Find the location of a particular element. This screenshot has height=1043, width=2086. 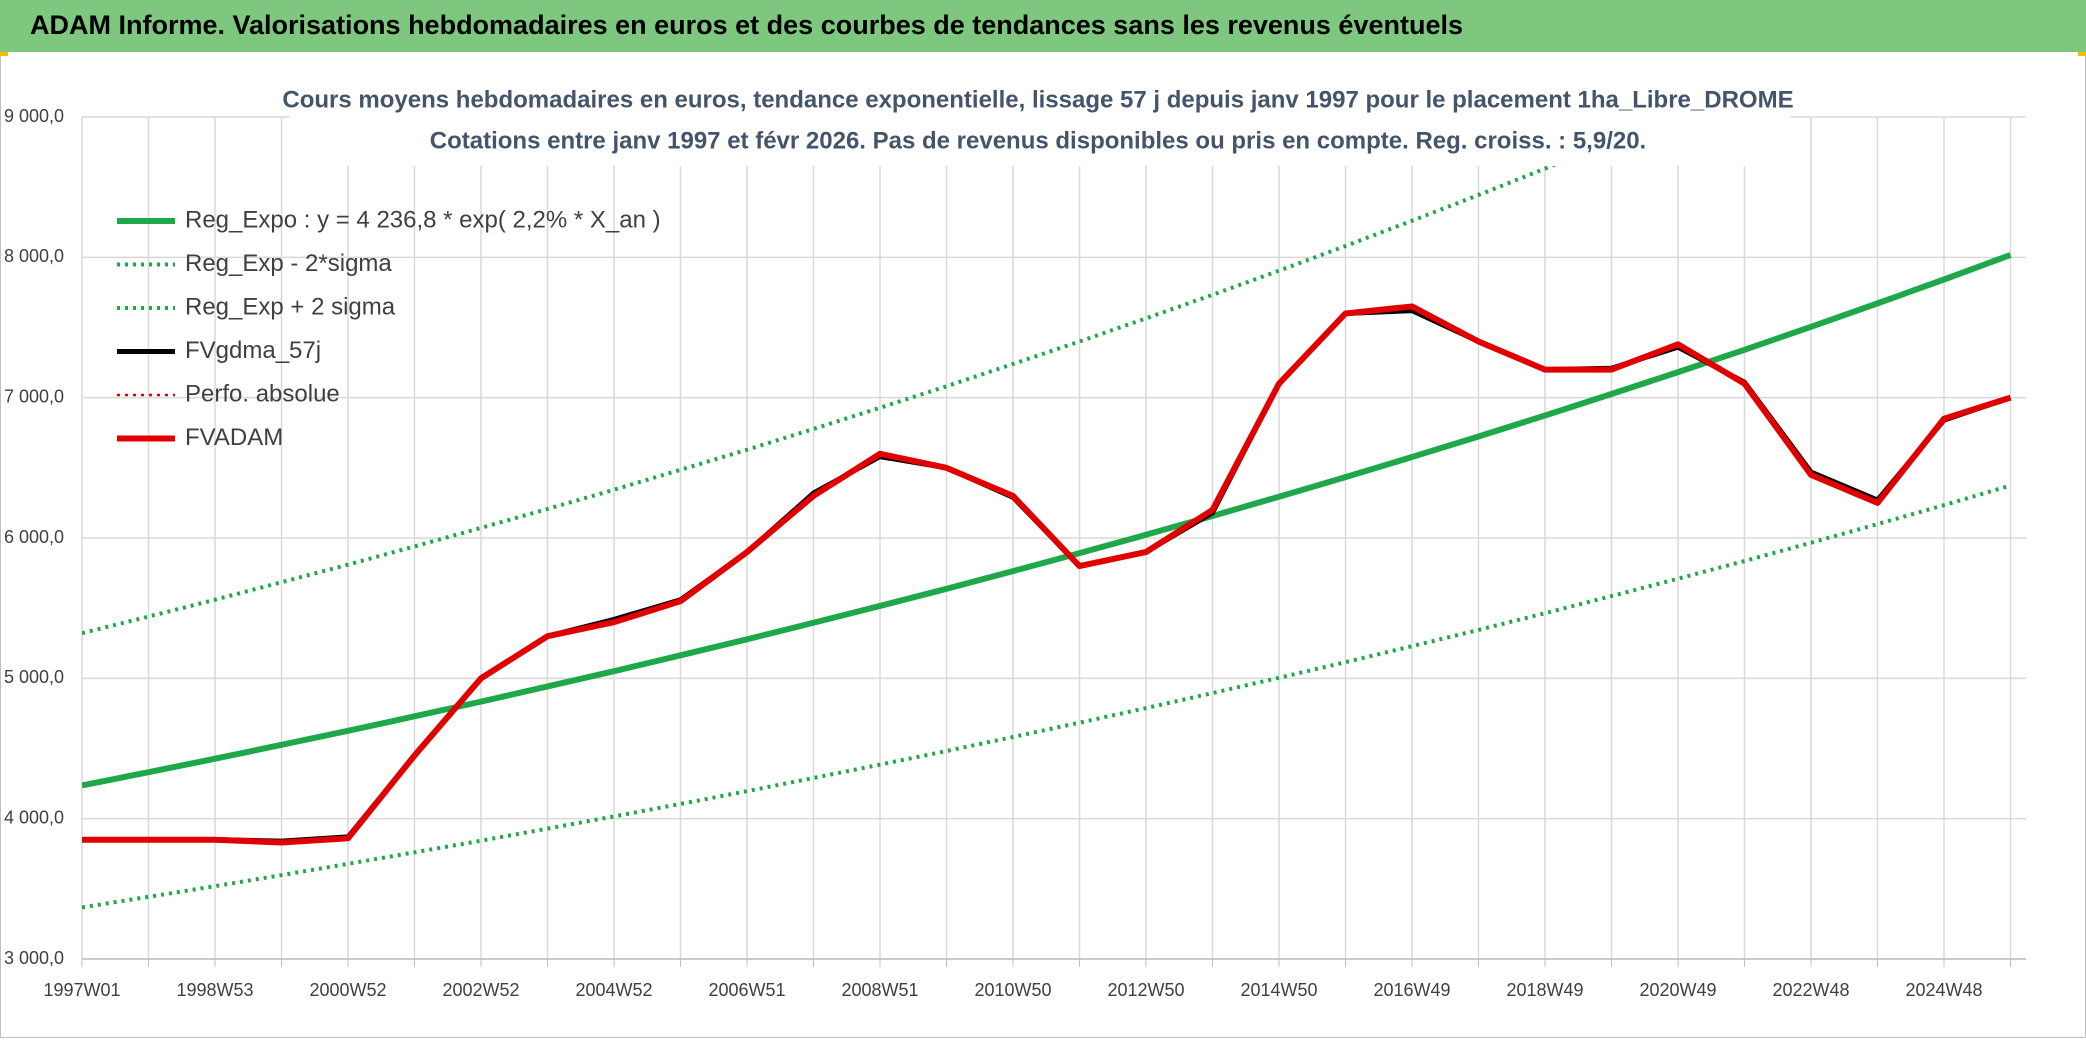

y-tick-label: 8 000,0 is located at coordinates (34, 256).